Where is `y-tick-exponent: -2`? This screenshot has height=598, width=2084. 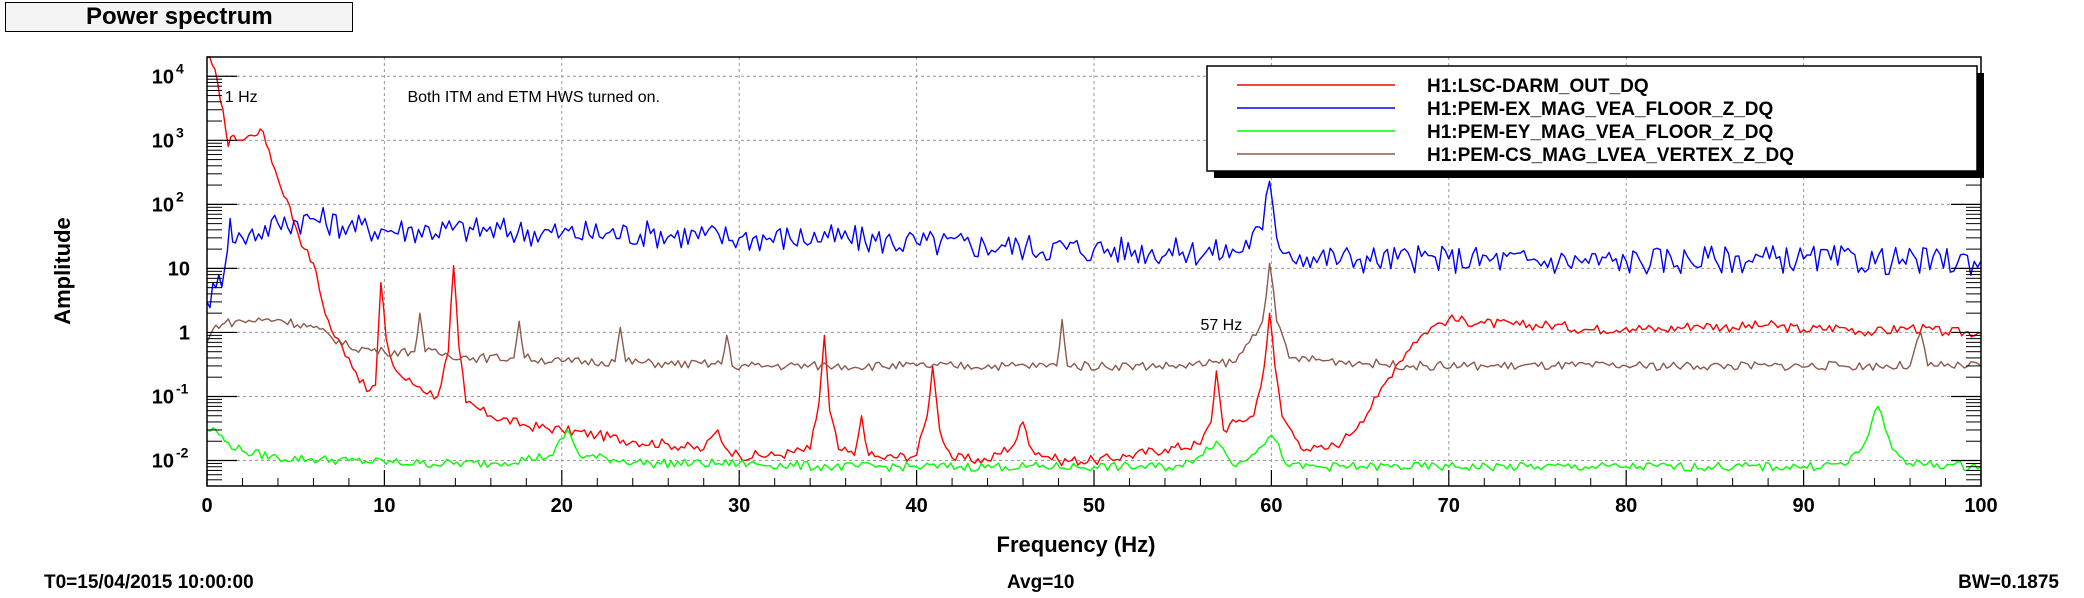
y-tick-exponent: -2 is located at coordinates (182, 453).